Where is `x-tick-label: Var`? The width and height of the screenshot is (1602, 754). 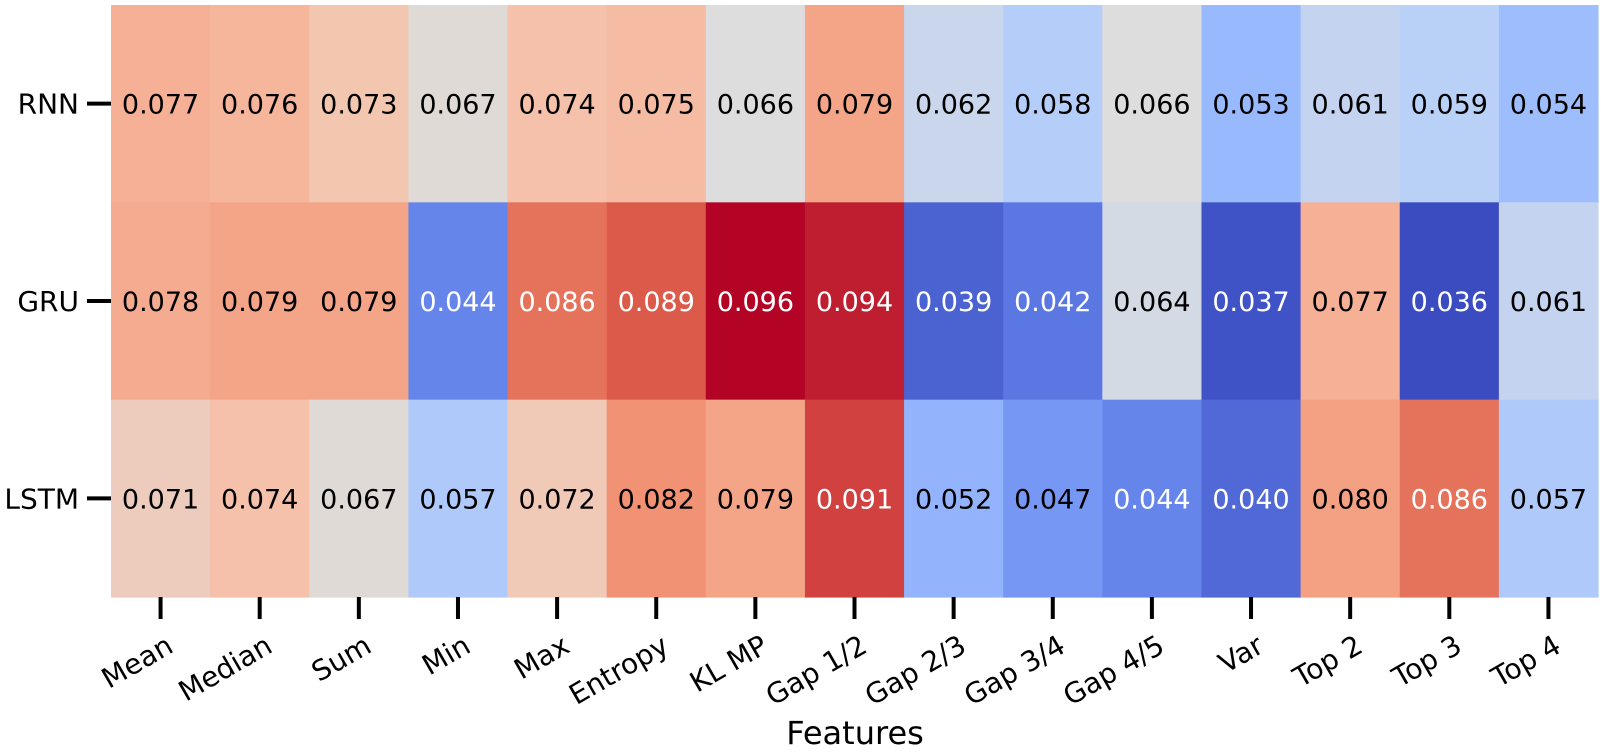
x-tick-label: Var is located at coordinates (1241, 654).